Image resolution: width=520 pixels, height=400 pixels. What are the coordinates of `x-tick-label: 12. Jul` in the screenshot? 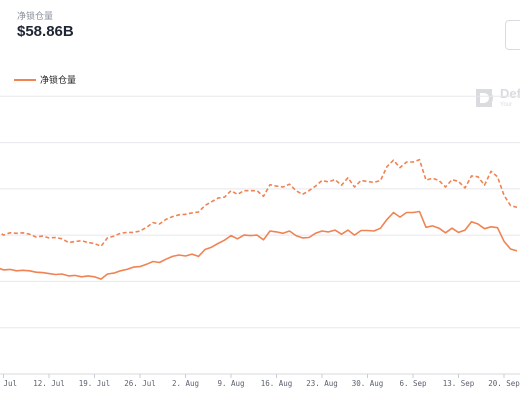 It's located at (49, 383).